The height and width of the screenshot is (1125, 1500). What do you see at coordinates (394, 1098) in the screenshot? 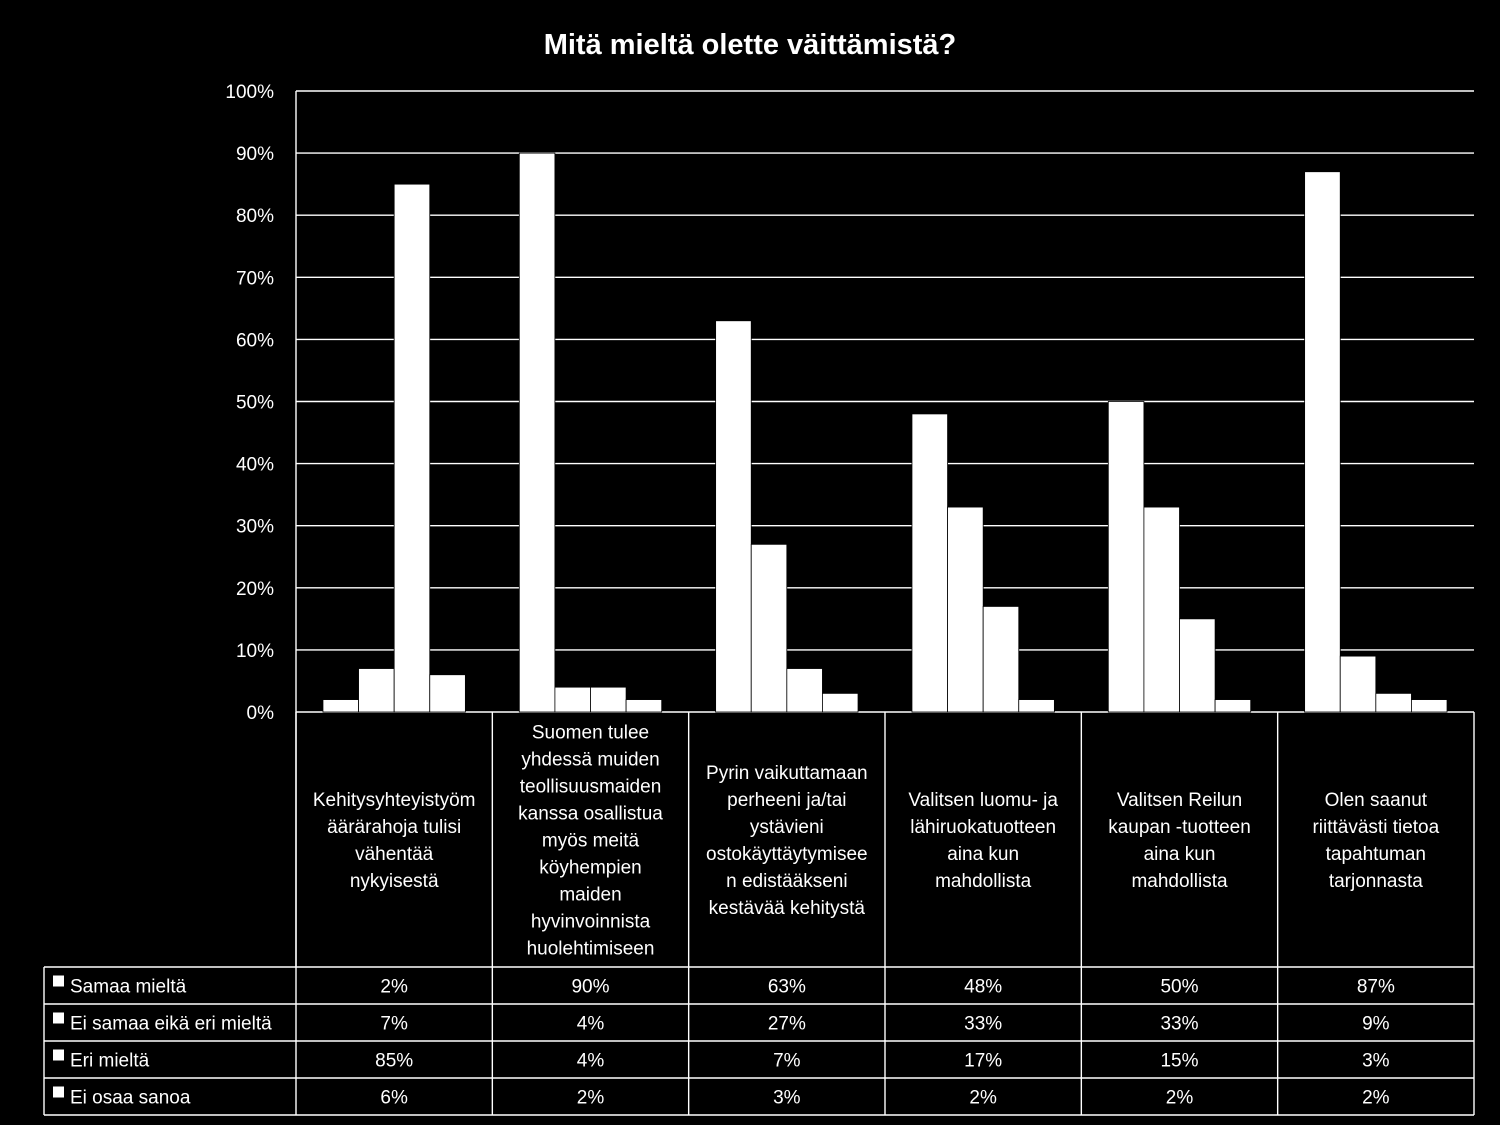
I see `data-label: 6%` at bounding box center [394, 1098].